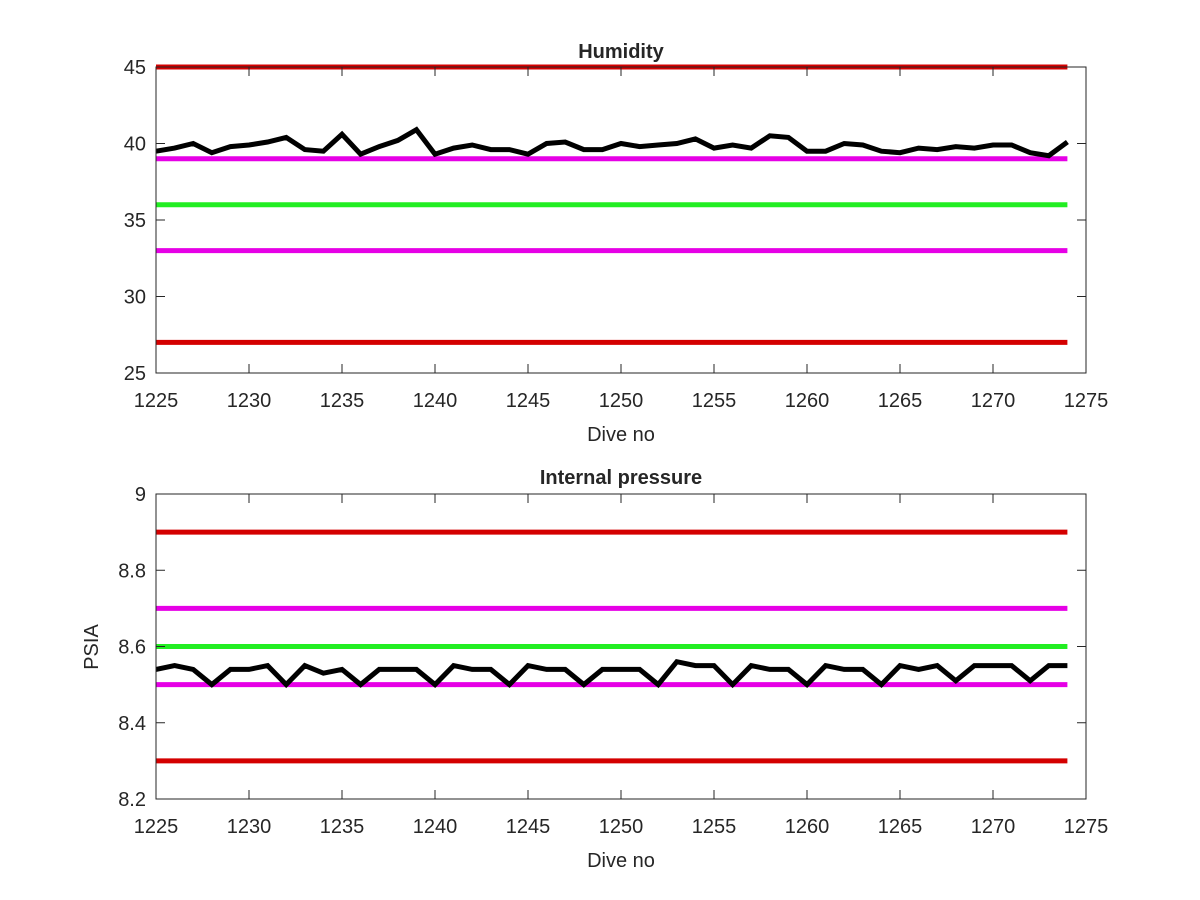  I want to click on humidity-y-tick-label-2: 35, so click(135, 221).